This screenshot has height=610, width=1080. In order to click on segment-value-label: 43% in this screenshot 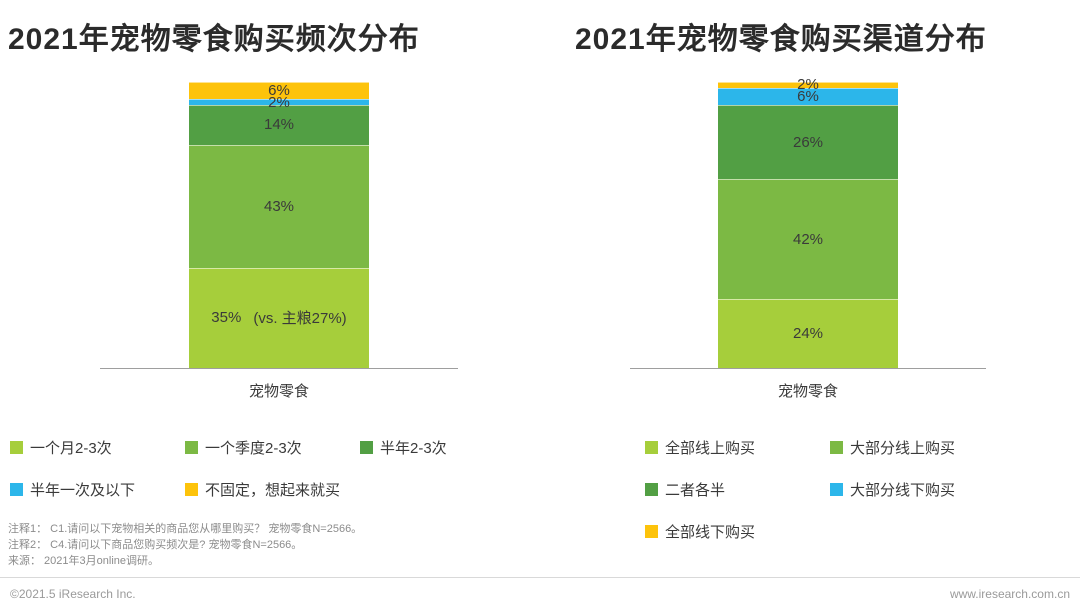, I will do `click(279, 206)`.